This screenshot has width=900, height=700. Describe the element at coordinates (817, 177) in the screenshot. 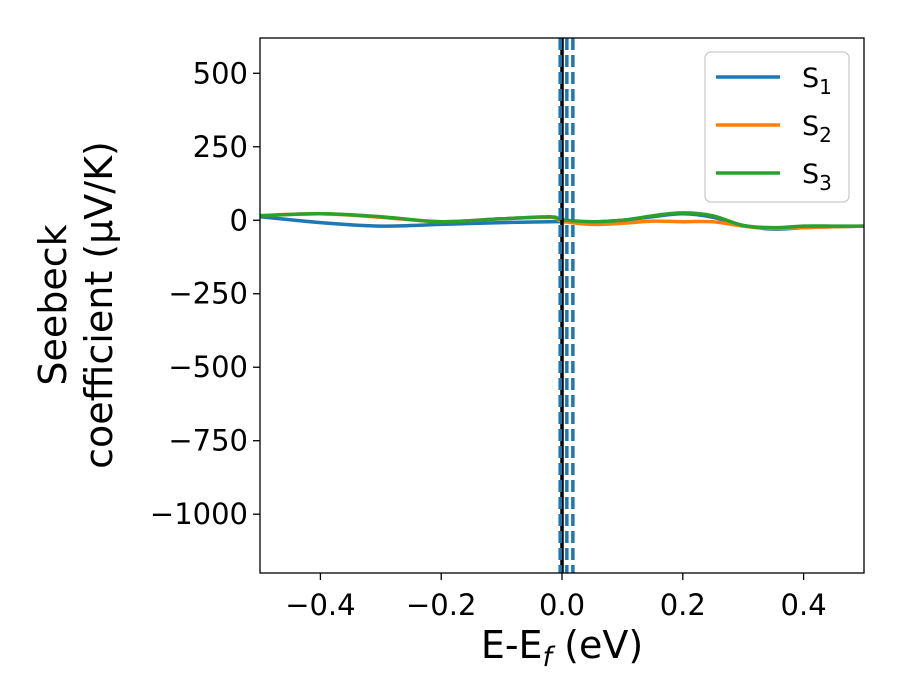

I see `legend-label: S3` at that location.